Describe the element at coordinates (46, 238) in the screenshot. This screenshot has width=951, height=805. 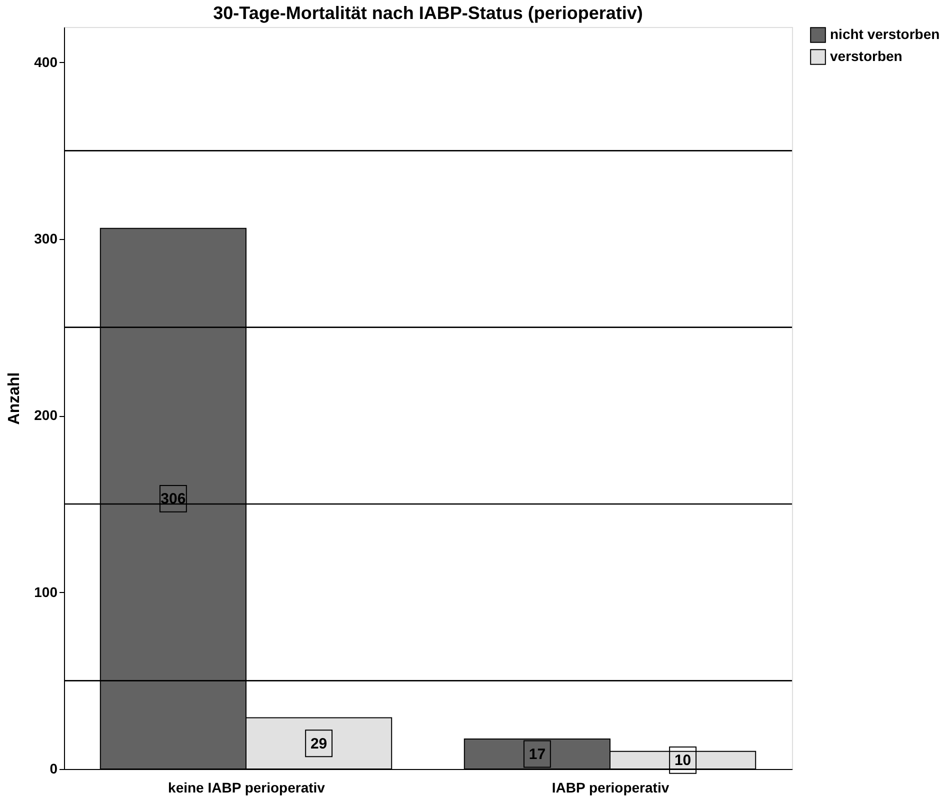
I see `y-tick-label: 300` at that location.